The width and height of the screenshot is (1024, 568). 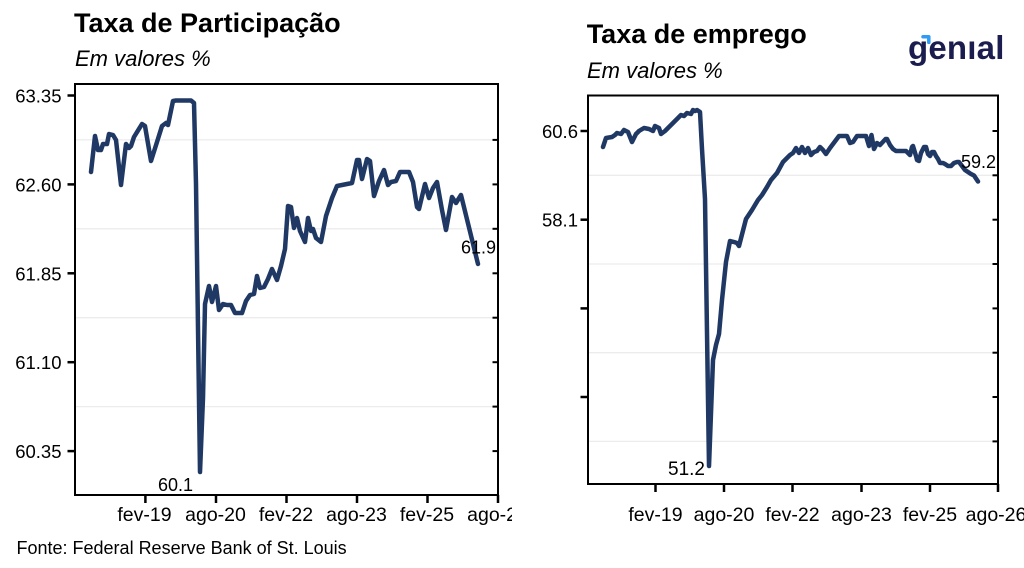 What do you see at coordinates (686, 469) in the screenshot?
I see `svg-text: 51.2` at bounding box center [686, 469].